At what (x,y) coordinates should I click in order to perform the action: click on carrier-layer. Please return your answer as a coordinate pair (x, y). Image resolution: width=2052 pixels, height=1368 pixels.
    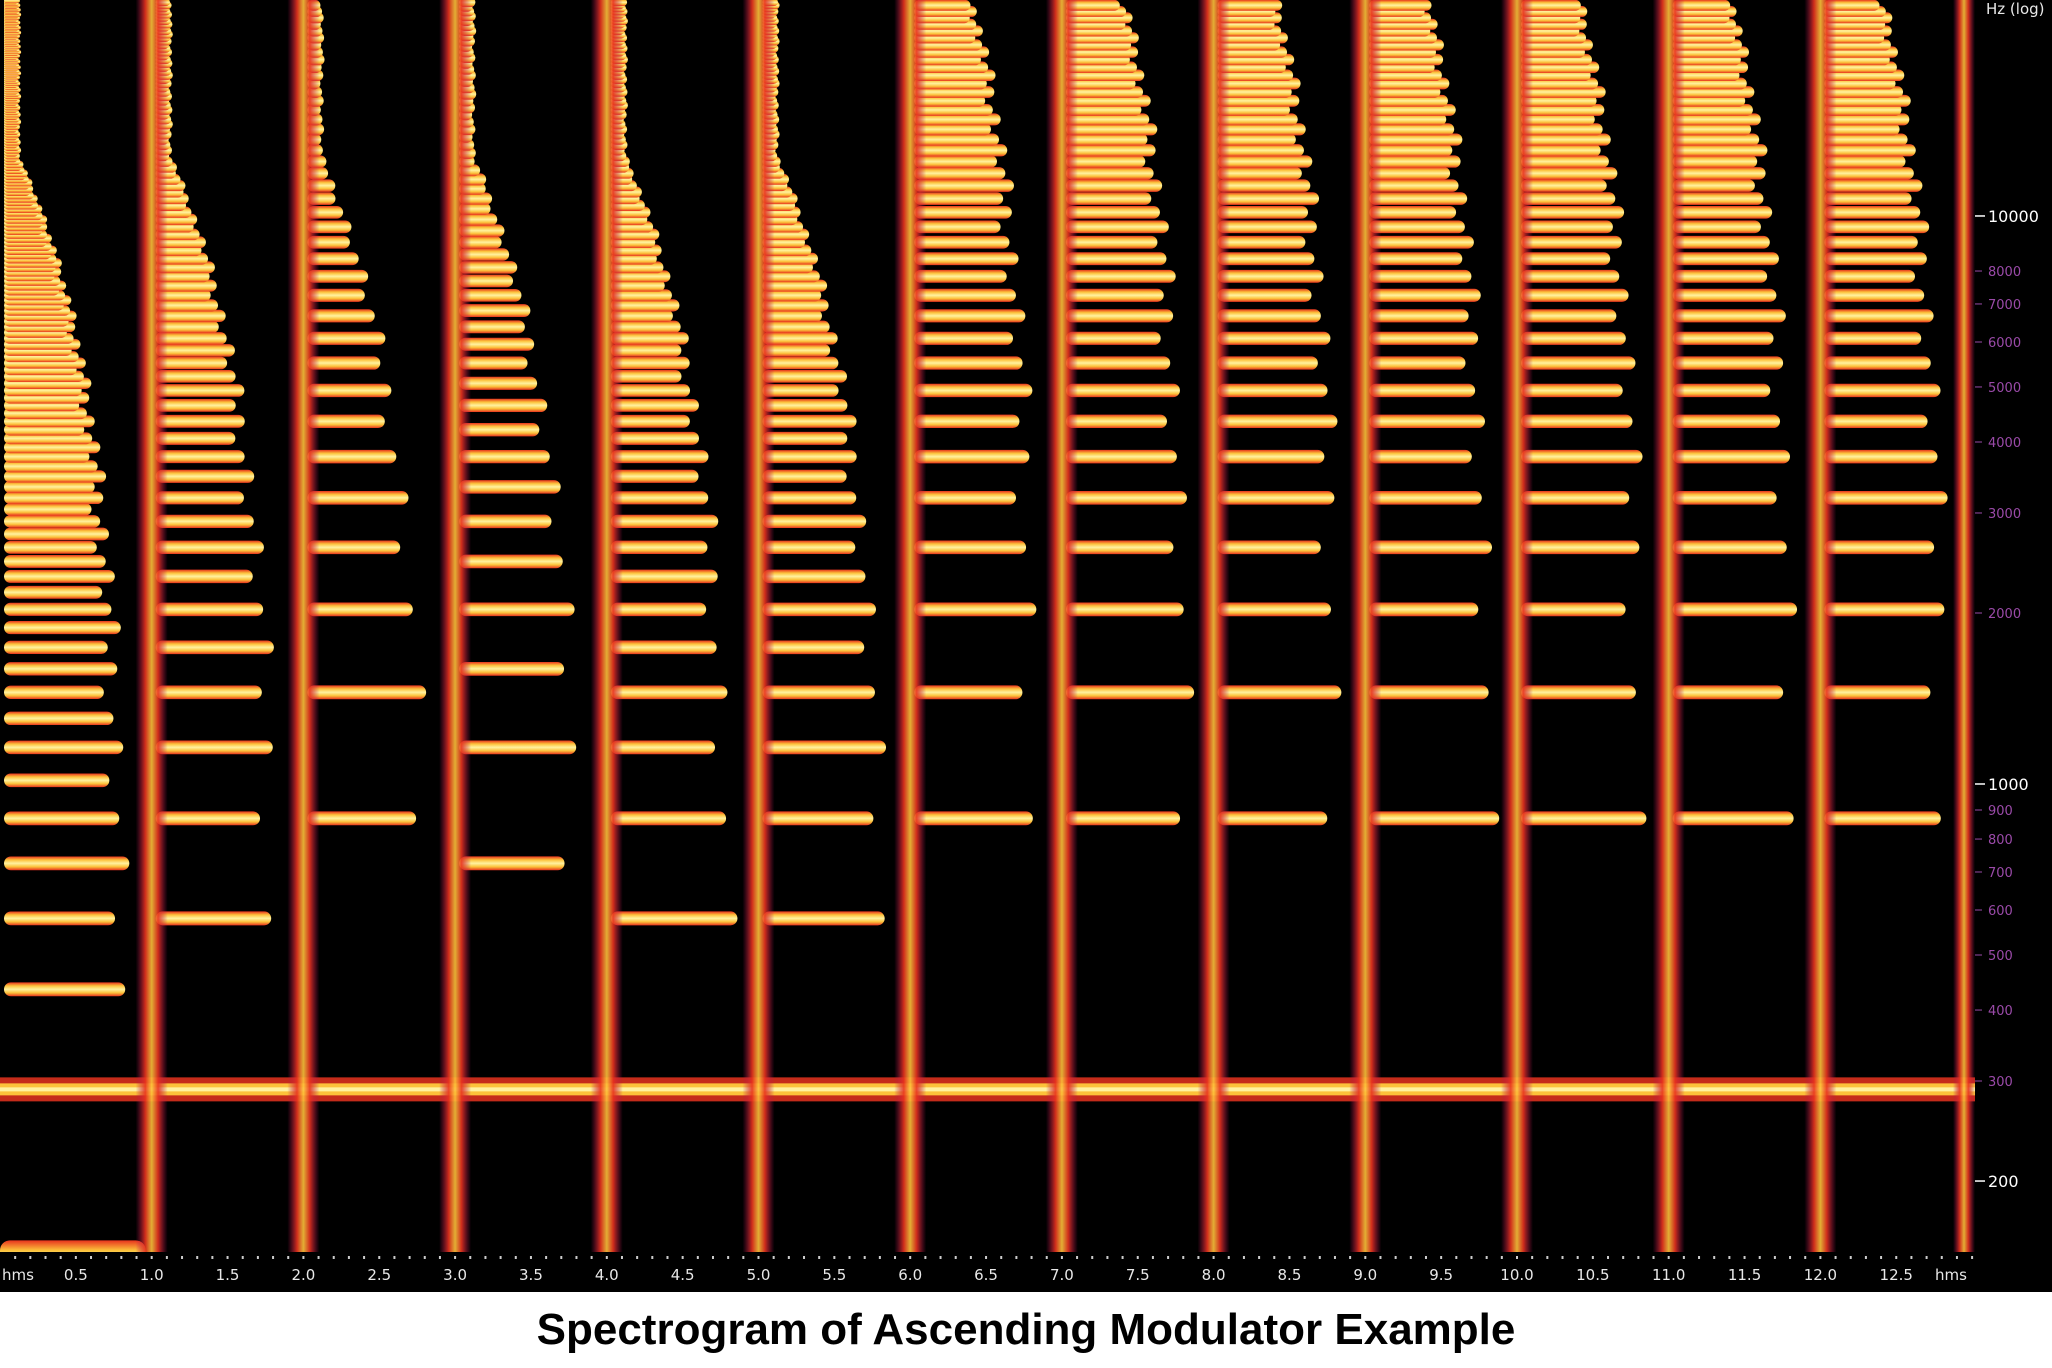
    Looking at the image, I should click on (987, 1089).